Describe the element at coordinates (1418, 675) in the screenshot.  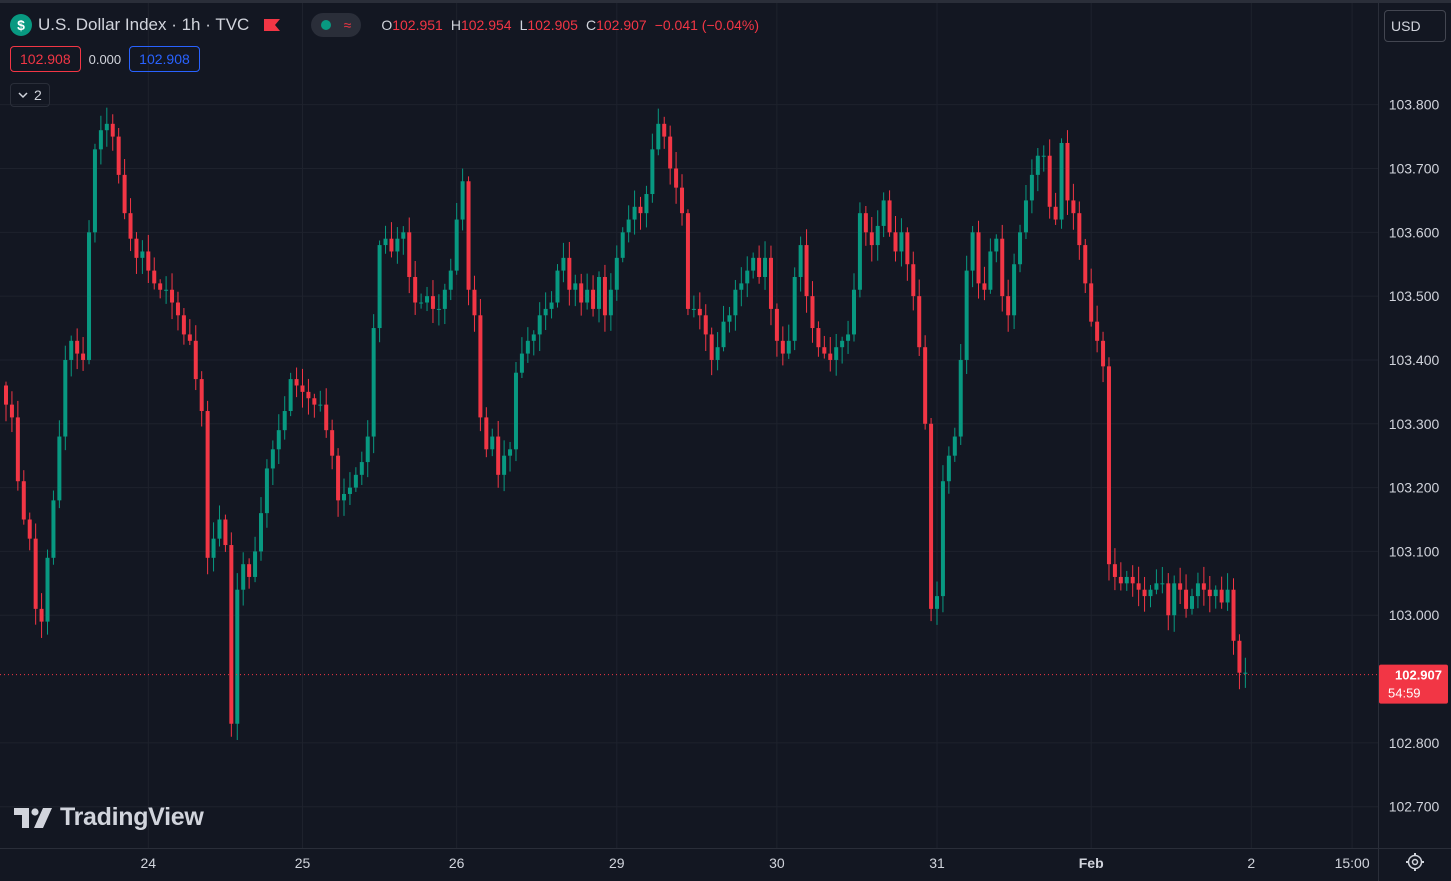
I see `last-price-value: 102.907` at that location.